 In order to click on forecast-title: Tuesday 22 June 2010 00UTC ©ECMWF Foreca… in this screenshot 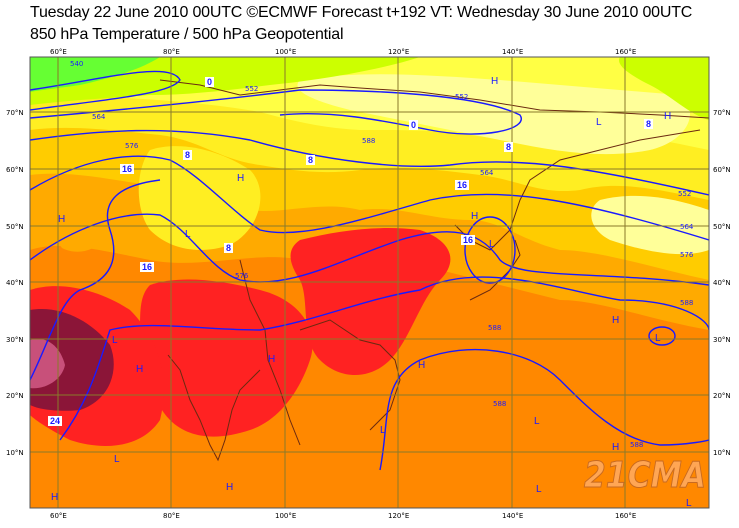, I will do `click(361, 12)`.